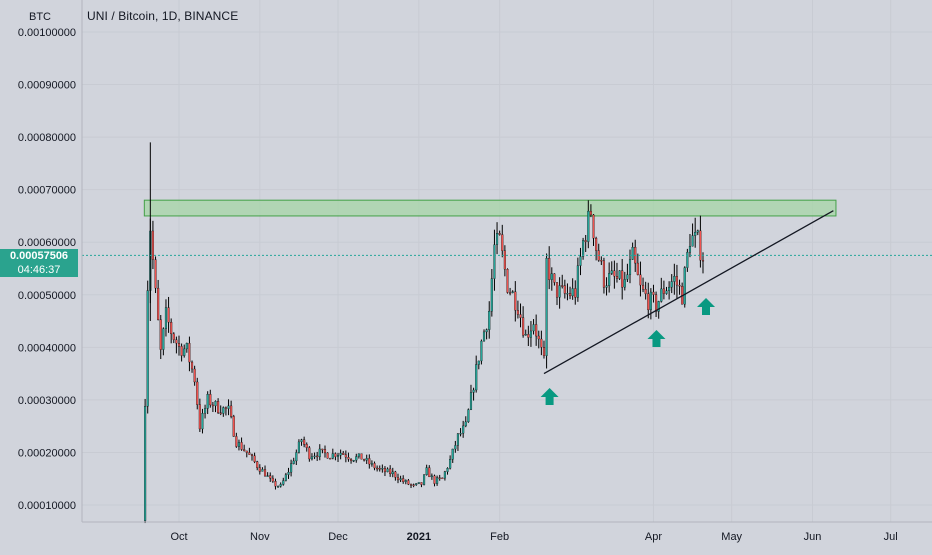  Describe the element at coordinates (47, 86) in the screenshot. I see `y-tick-label: 0.00090000` at that location.